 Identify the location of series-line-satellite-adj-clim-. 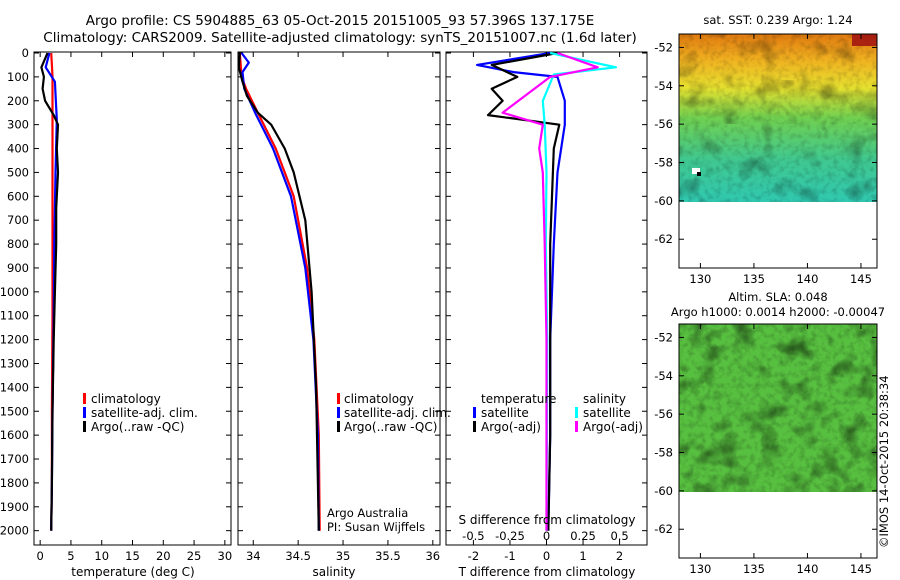
(280, 291).